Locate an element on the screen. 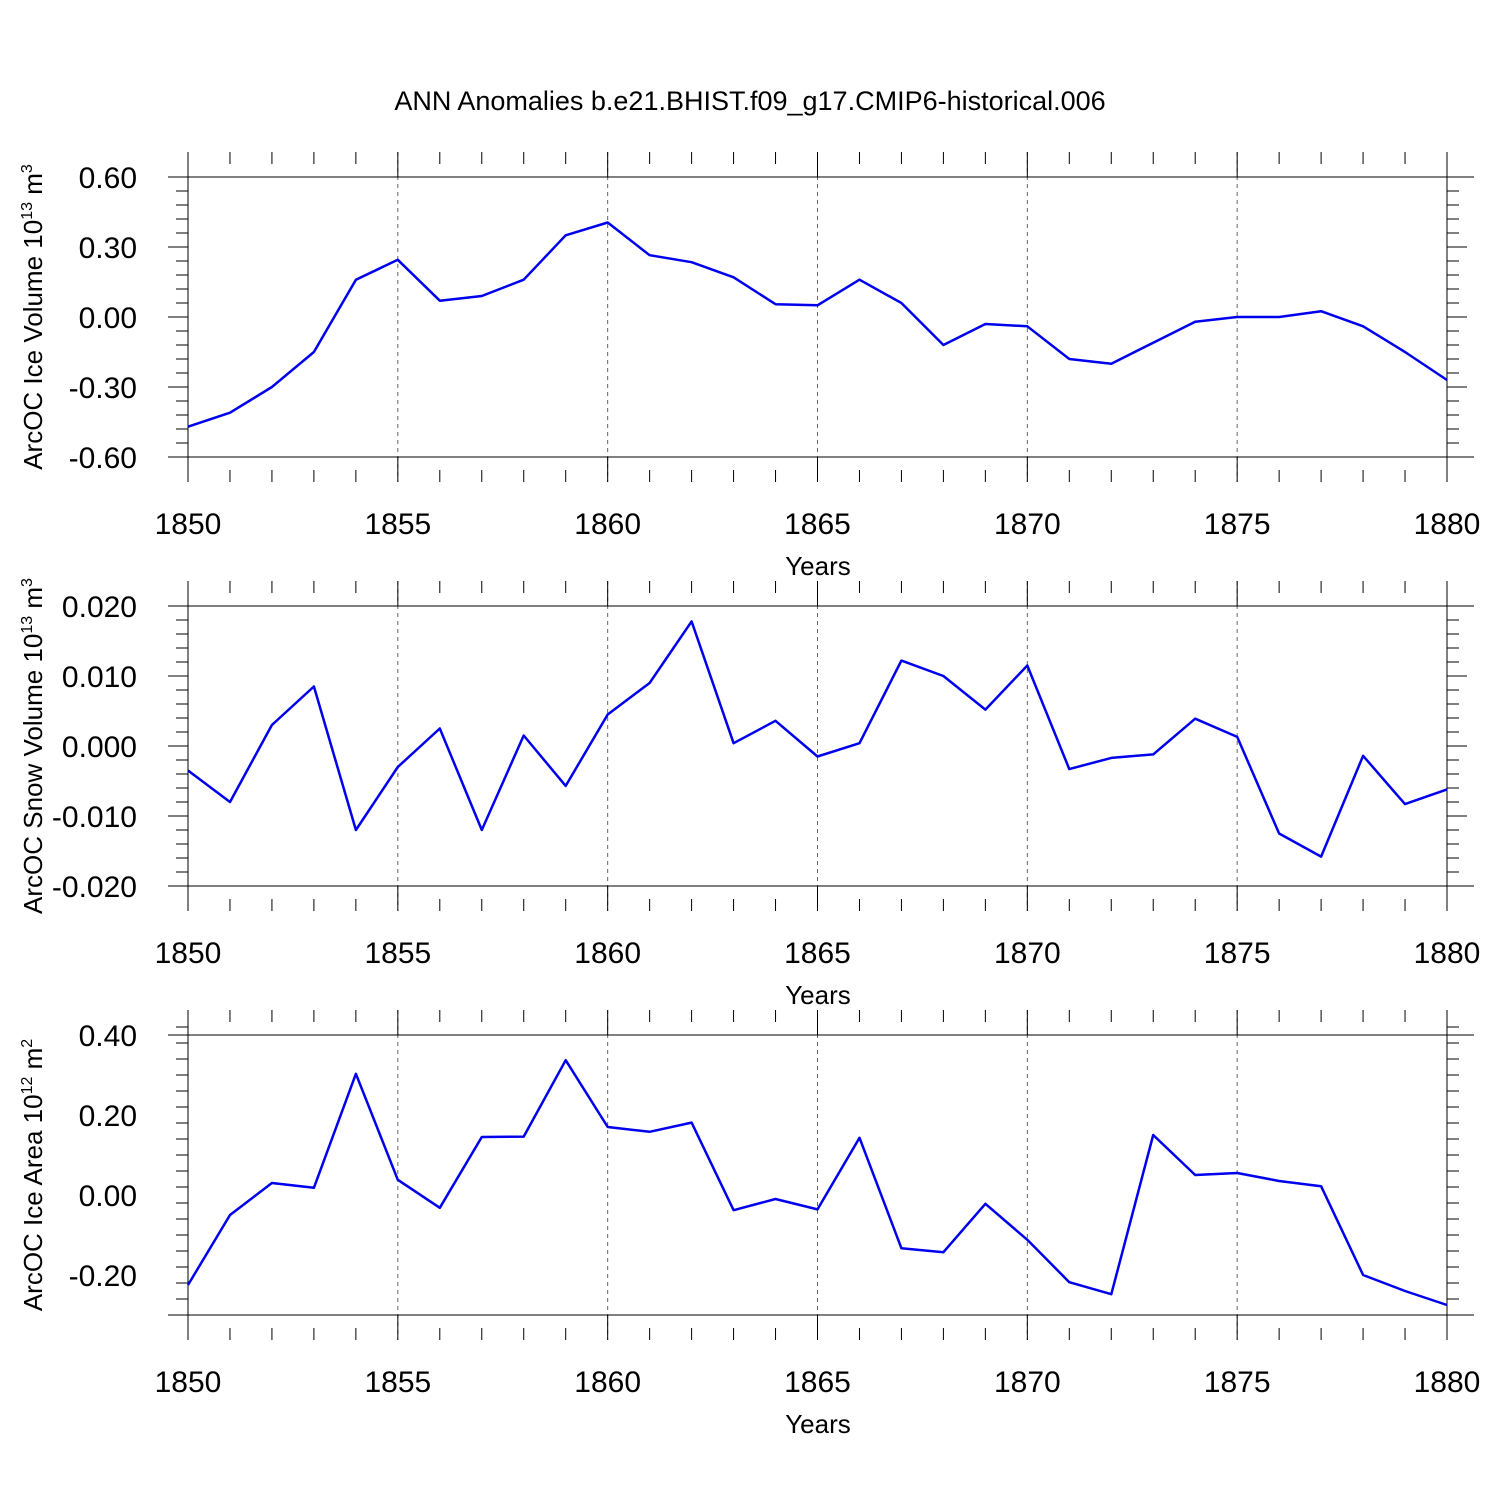 The height and width of the screenshot is (1500, 1500). y-tick-label: -0.20 is located at coordinates (103, 1276).